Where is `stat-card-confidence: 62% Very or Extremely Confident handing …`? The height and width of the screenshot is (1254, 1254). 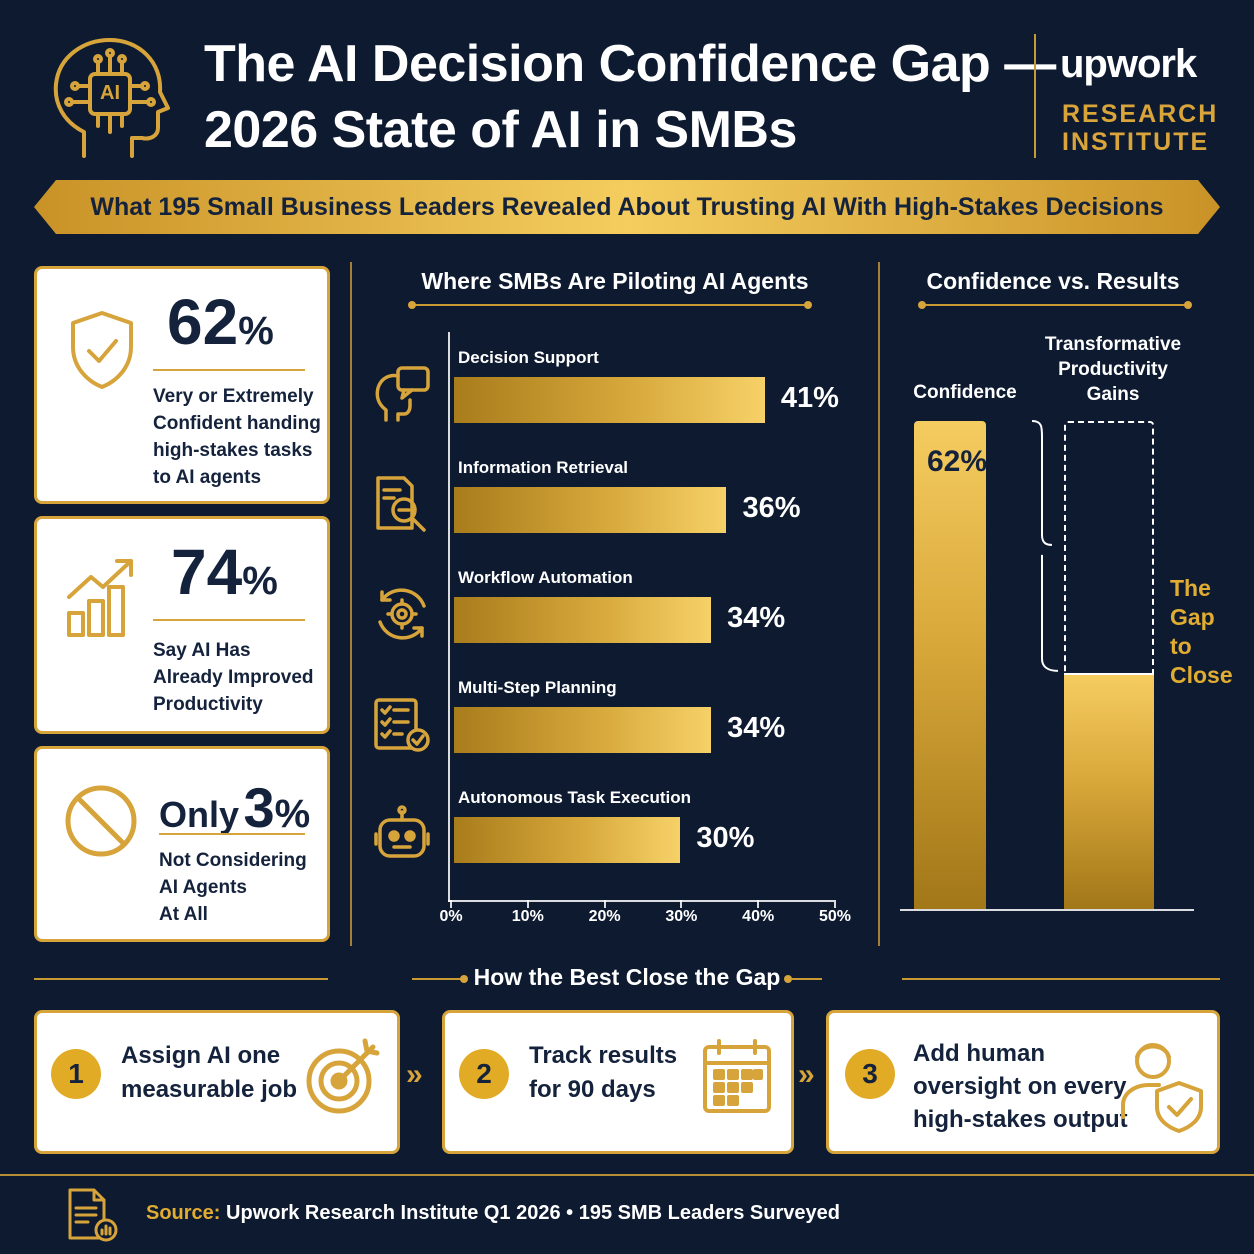 stat-card-confidence: 62% Very or Extremely Confident handing … is located at coordinates (182, 385).